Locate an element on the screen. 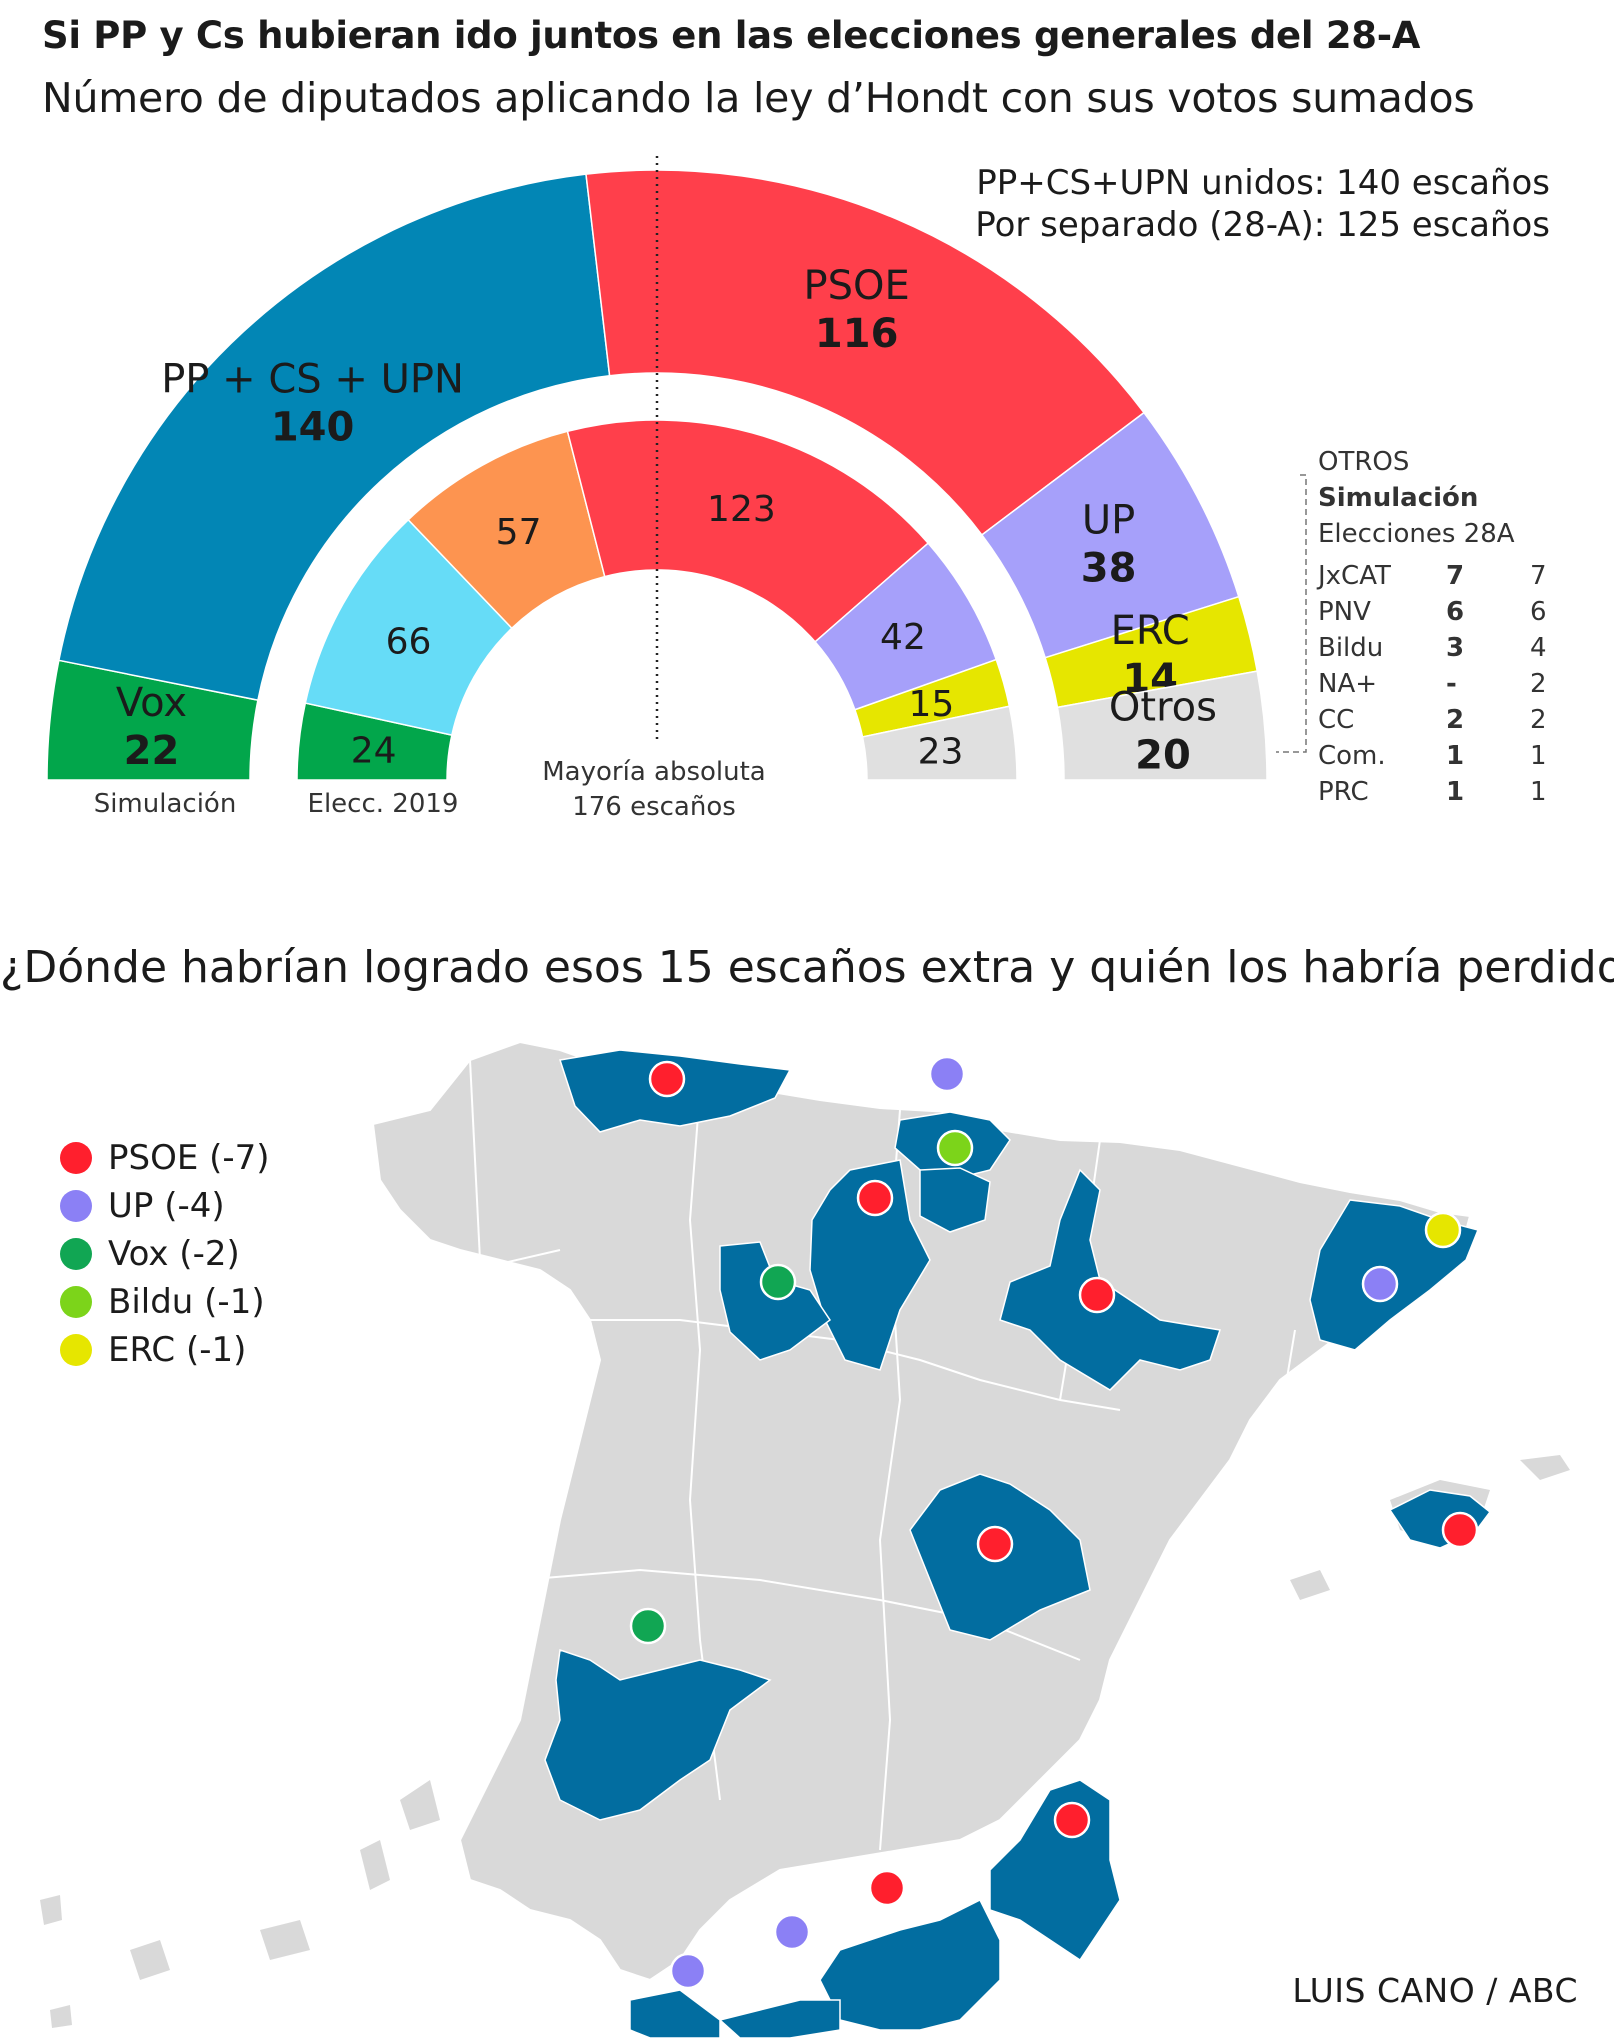  party-name: JxCAT is located at coordinates (1354, 576).